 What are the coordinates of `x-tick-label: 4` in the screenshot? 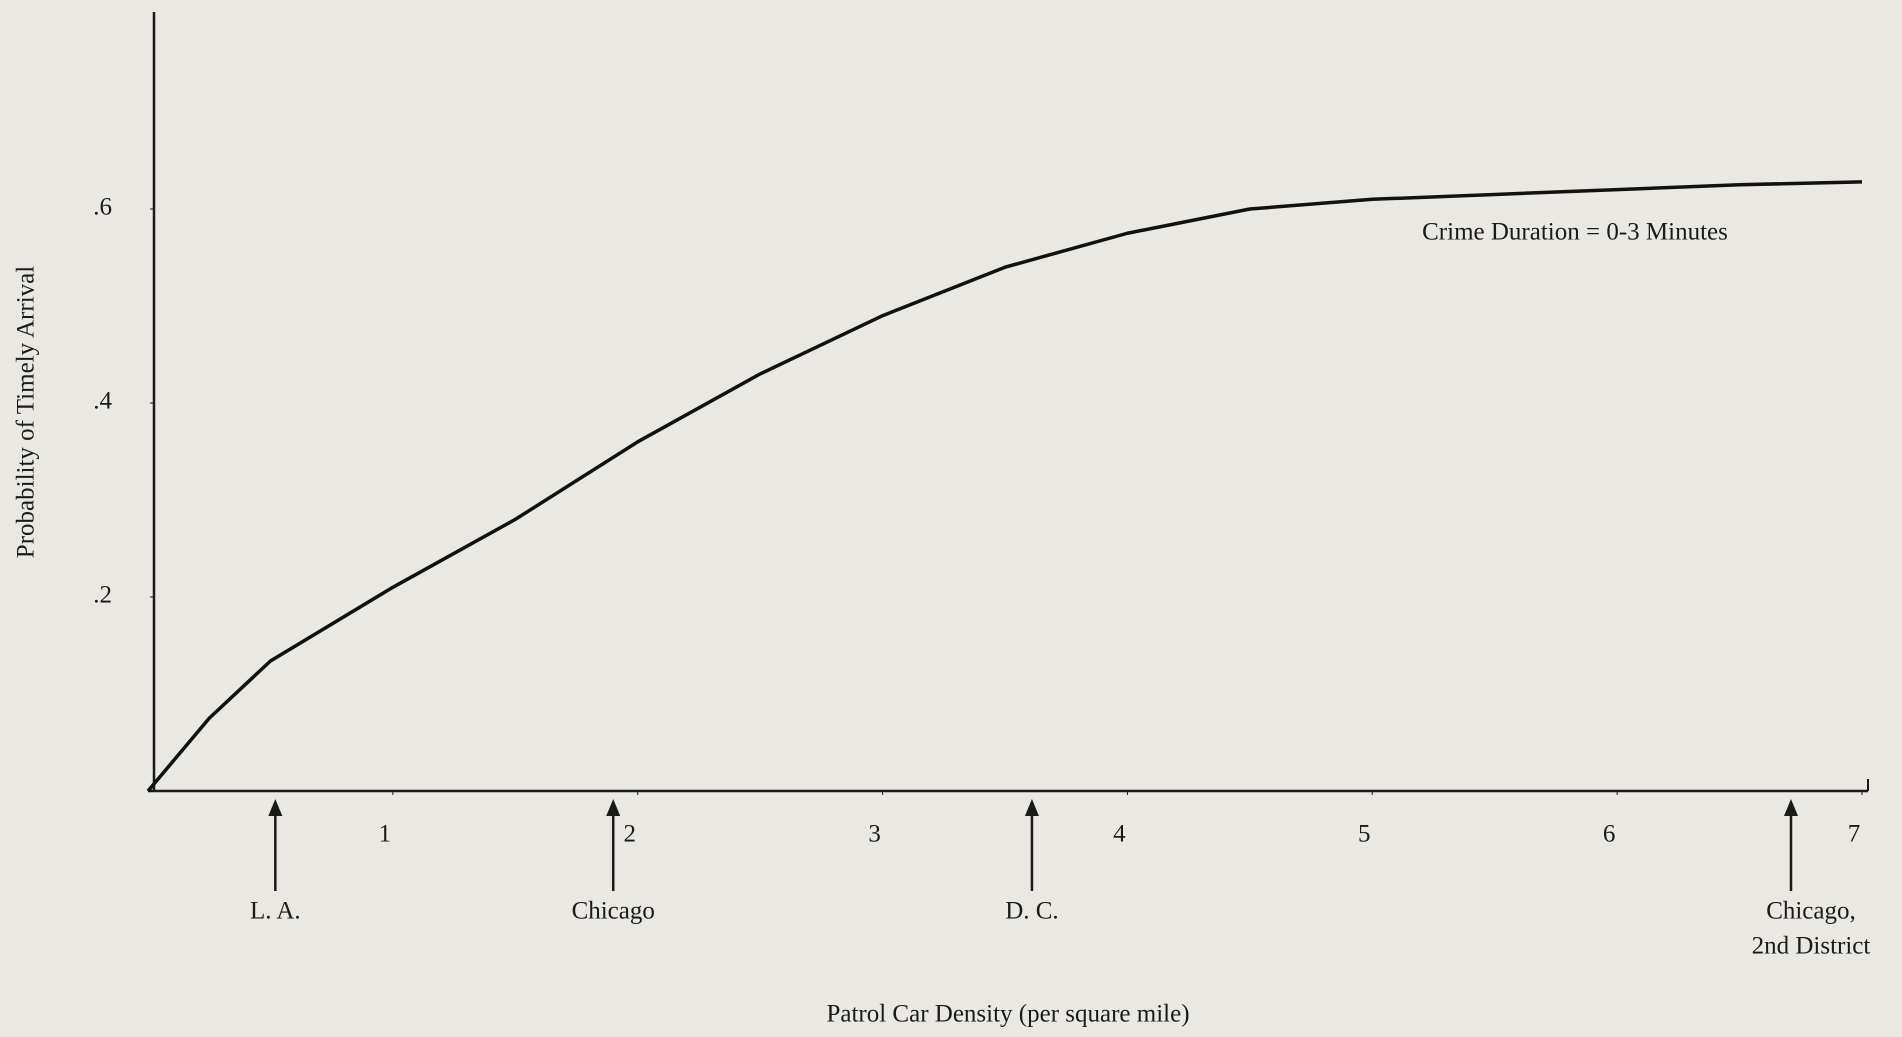 It's located at (1119, 834).